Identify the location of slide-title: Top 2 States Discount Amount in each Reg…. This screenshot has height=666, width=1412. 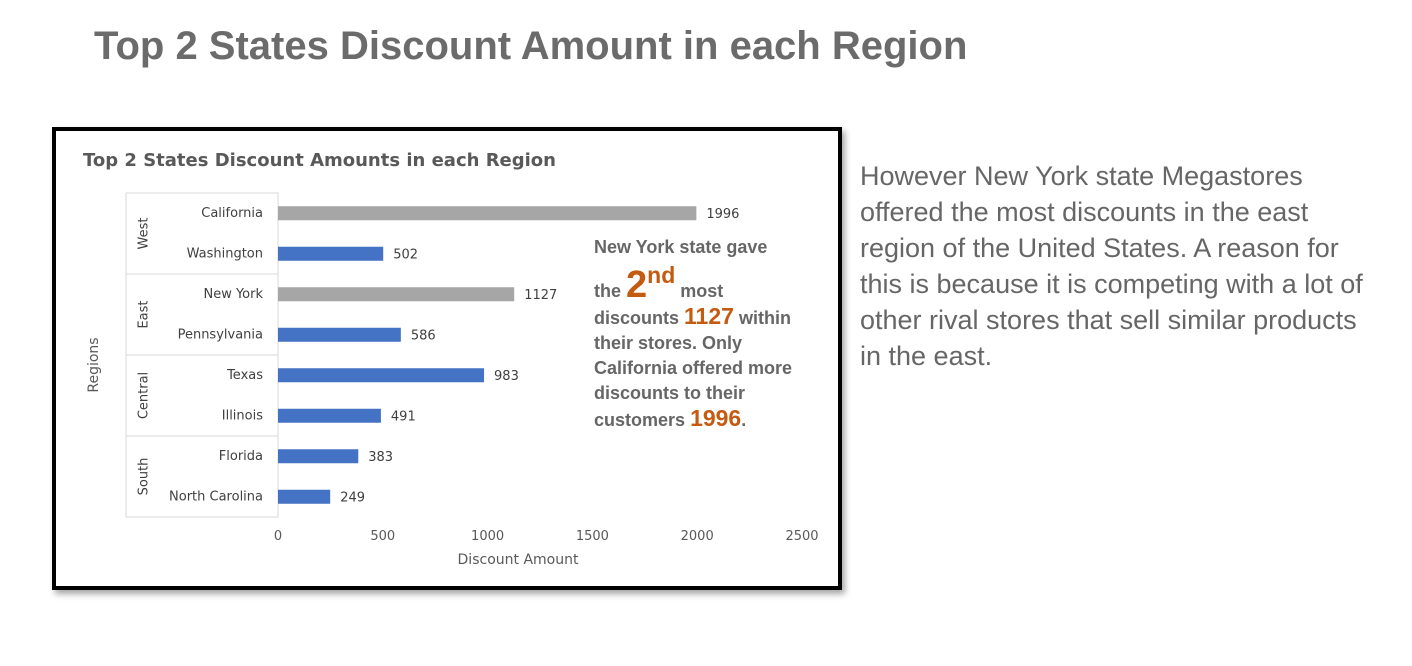
(531, 46).